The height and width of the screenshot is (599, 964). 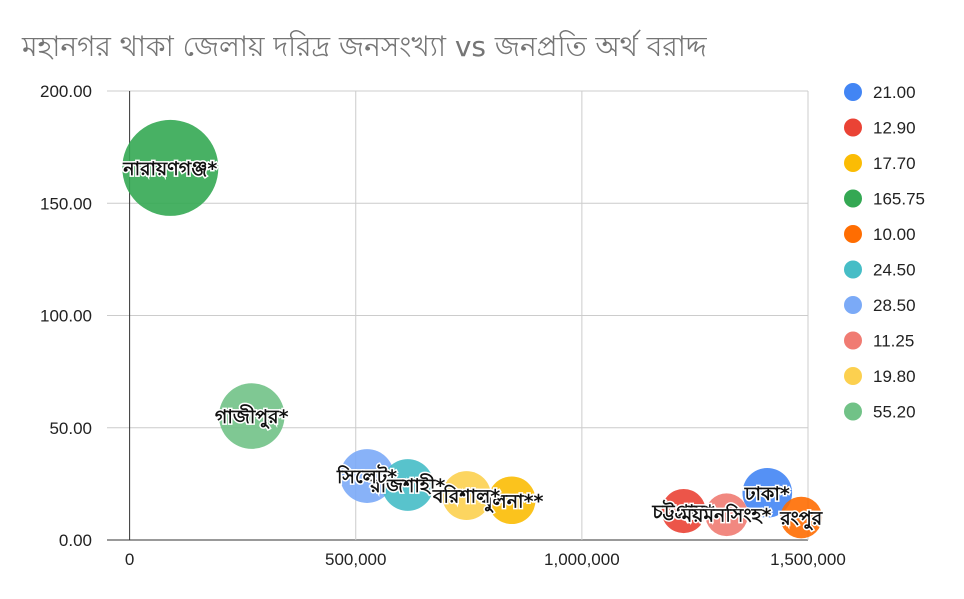 I want to click on y-tick-label: 100.00, so click(x=66, y=316).